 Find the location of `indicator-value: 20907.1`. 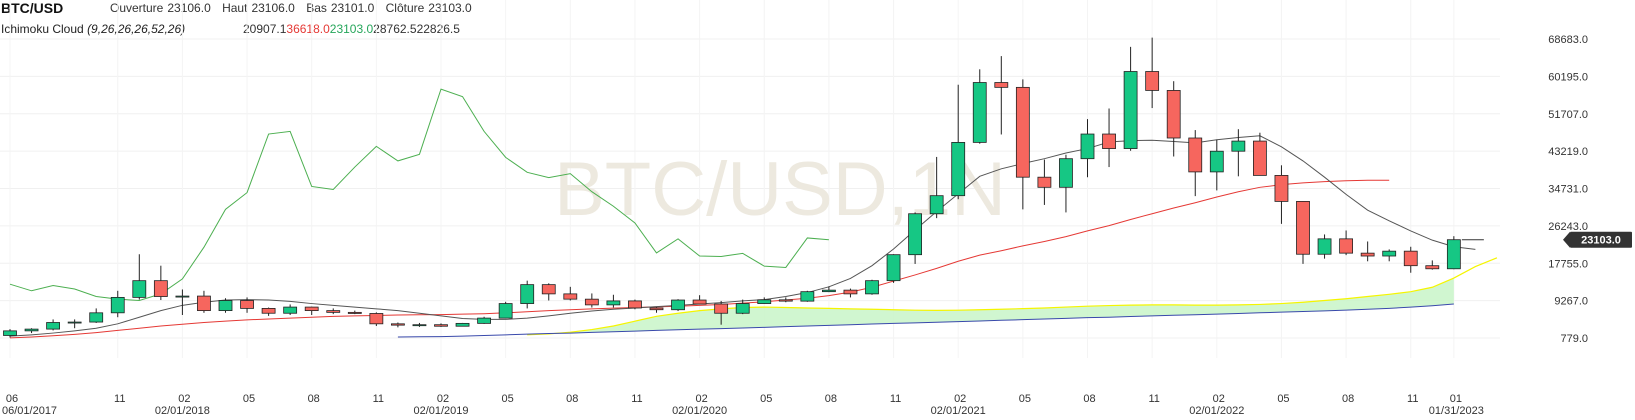

indicator-value: 20907.1 is located at coordinates (265, 29).